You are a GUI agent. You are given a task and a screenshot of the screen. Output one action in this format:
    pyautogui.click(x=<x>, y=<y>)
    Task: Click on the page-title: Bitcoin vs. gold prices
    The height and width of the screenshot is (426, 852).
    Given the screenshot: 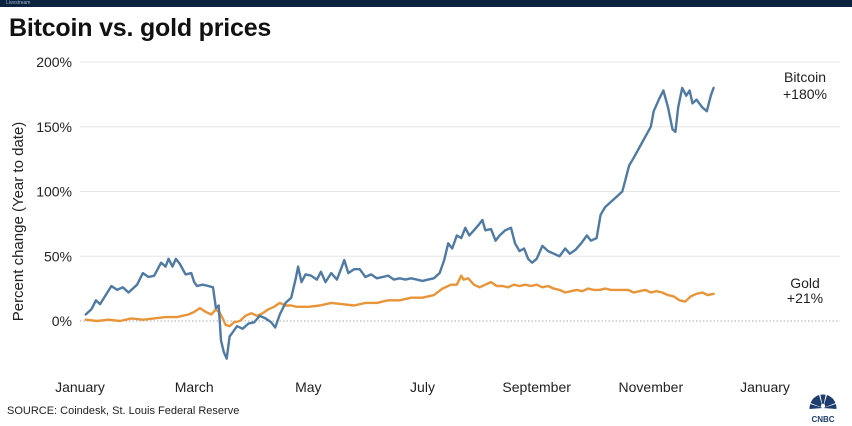 What is the action you would take?
    pyautogui.click(x=140, y=28)
    